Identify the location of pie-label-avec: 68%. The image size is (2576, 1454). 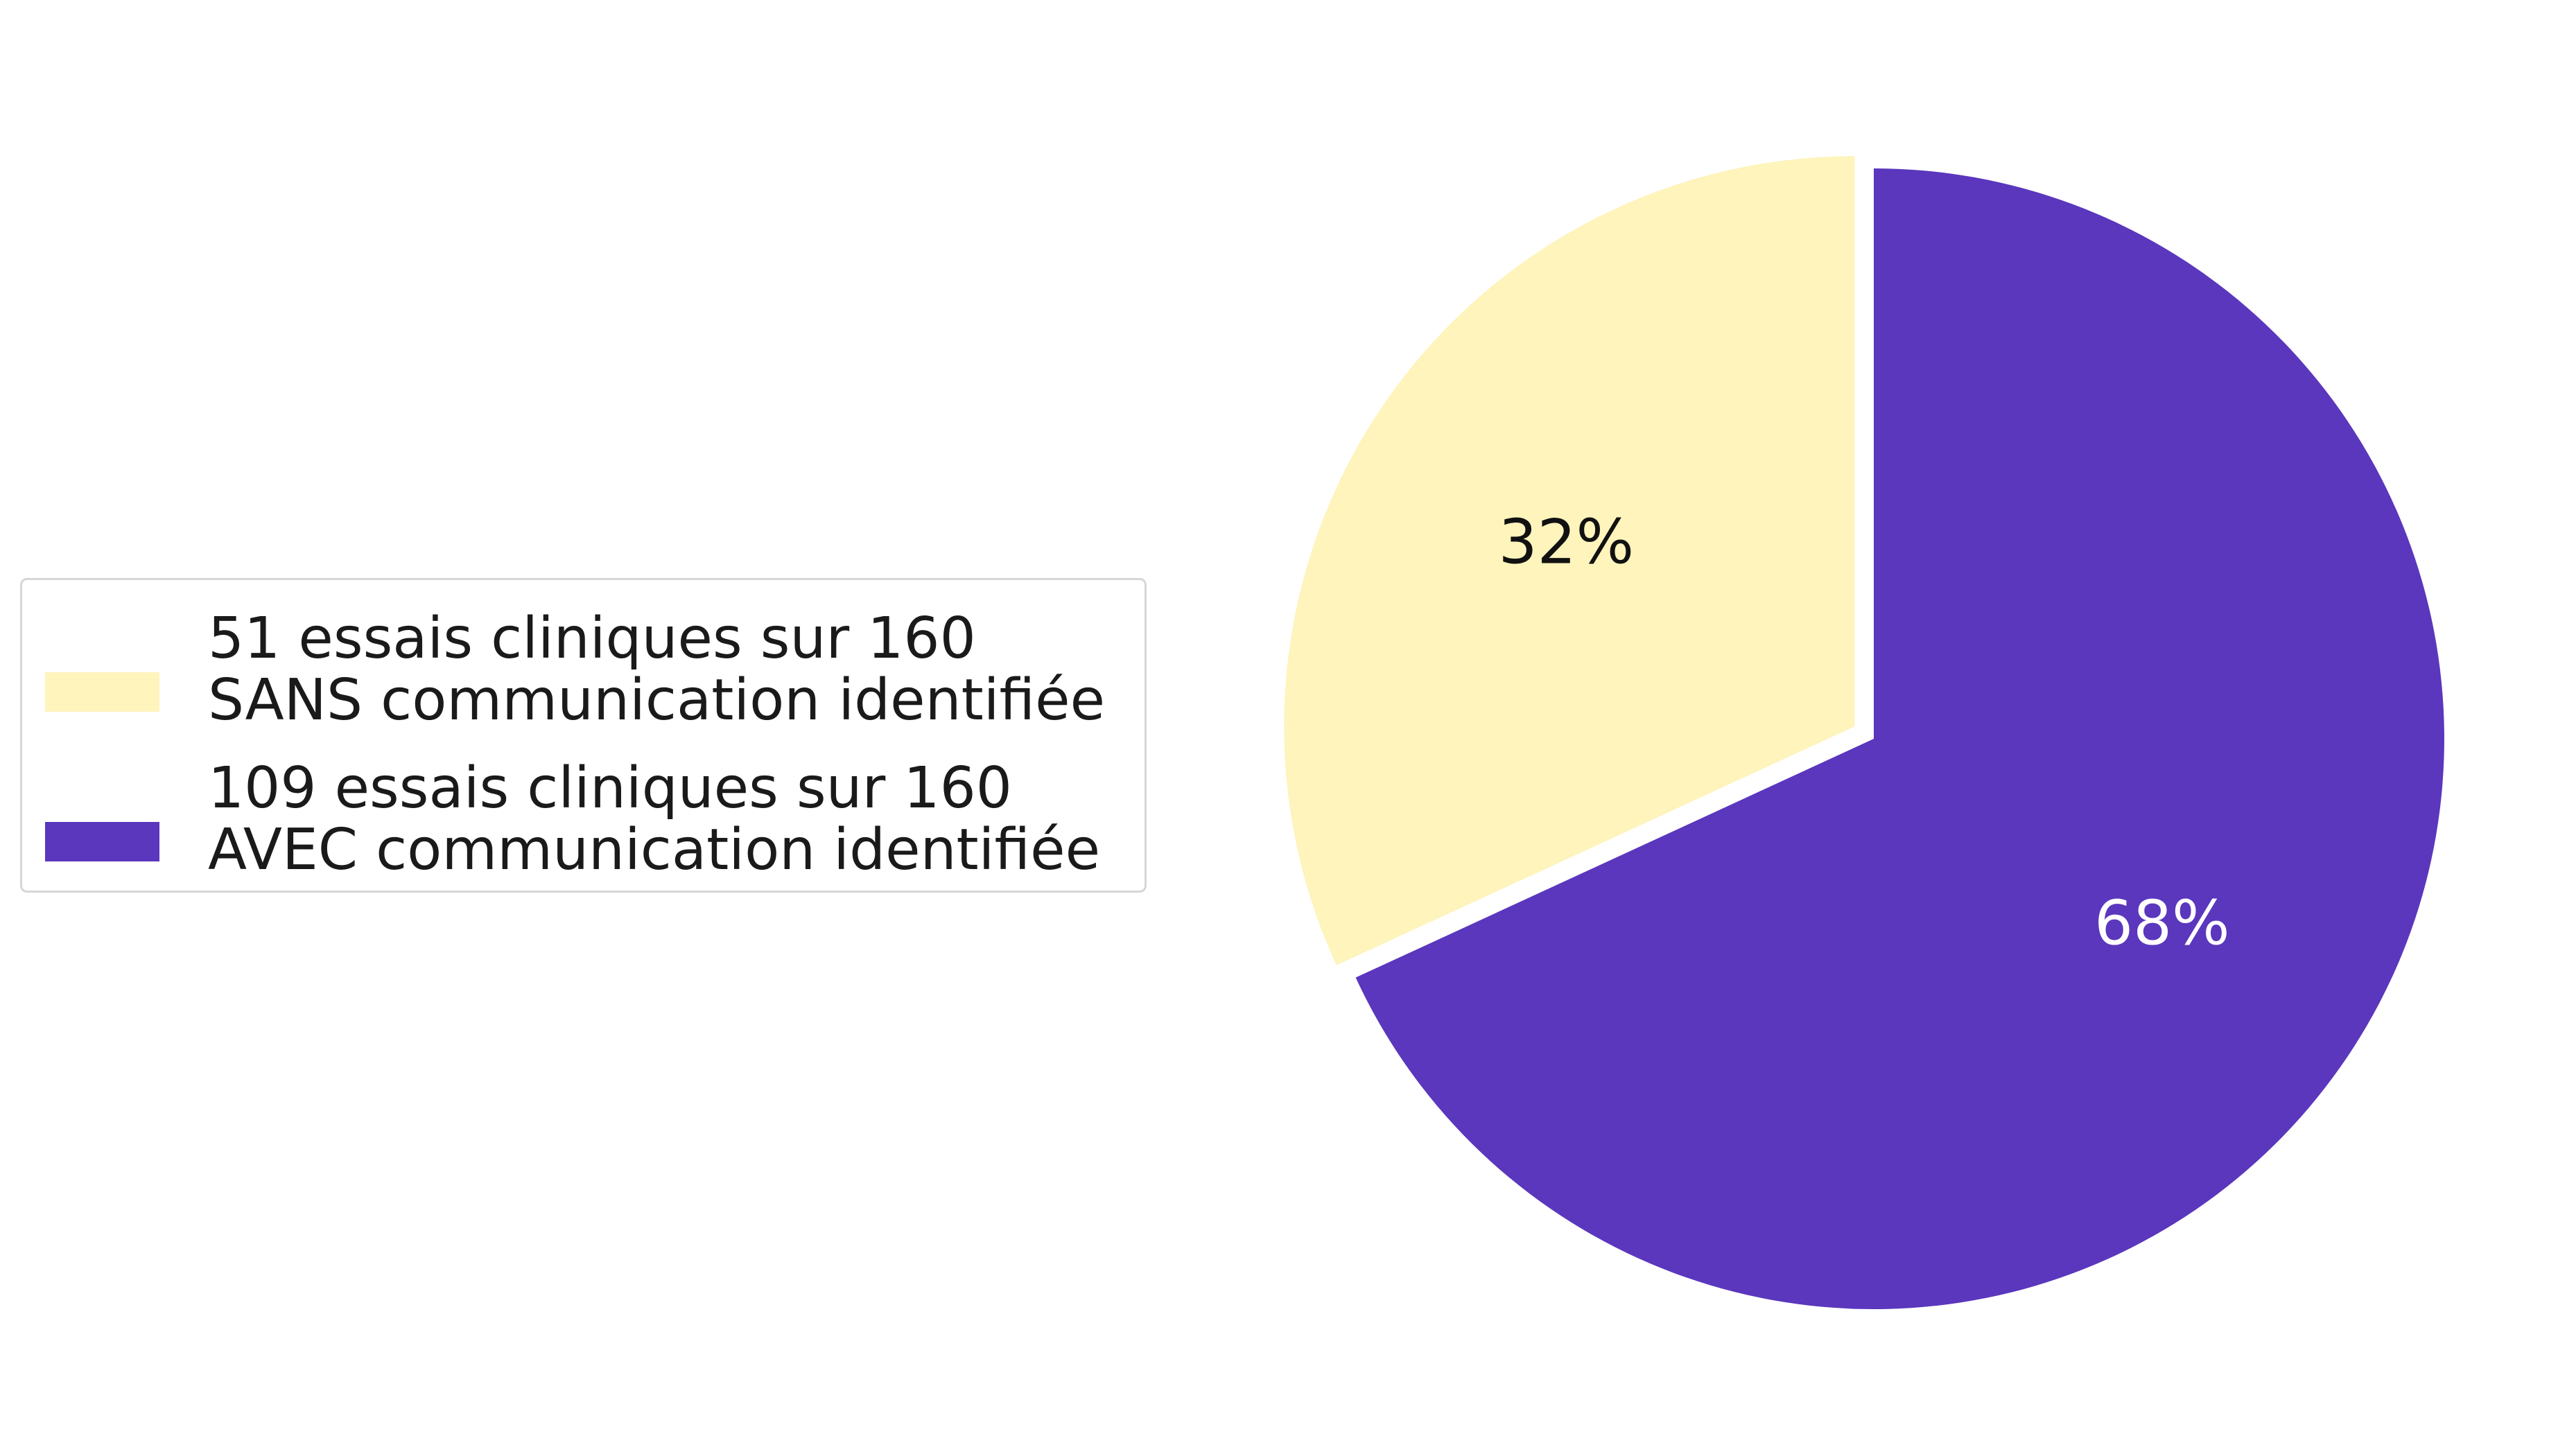
(2162, 923).